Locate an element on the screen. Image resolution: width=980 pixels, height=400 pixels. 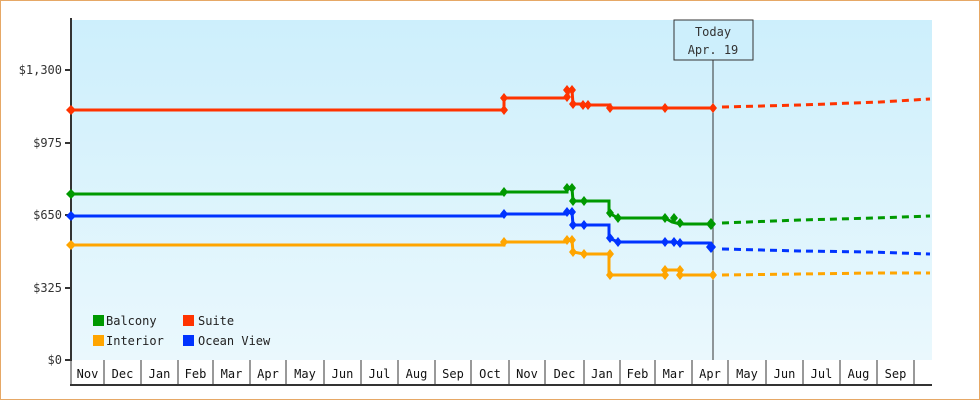
today-date: Apr. 19 is located at coordinates (713, 50).